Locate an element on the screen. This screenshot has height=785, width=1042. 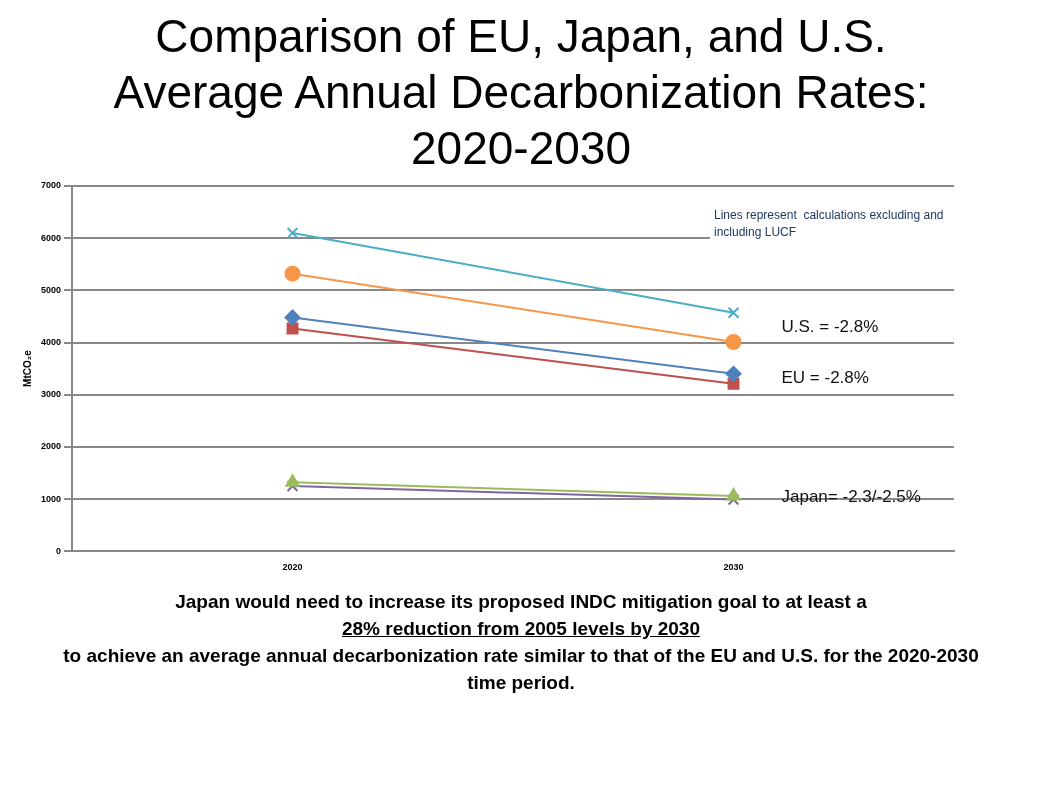
annotation: U.S. = -2.8% is located at coordinates (830, 327).